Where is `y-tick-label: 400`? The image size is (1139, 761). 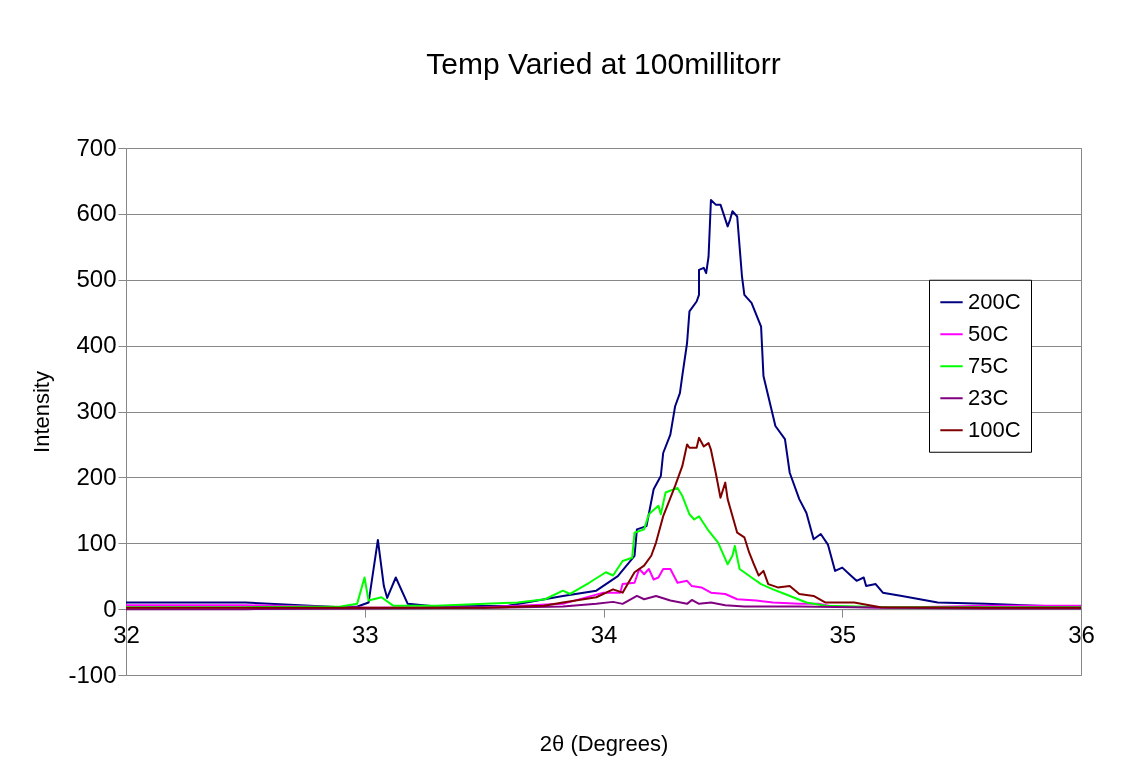 y-tick-label: 400 is located at coordinates (96, 345).